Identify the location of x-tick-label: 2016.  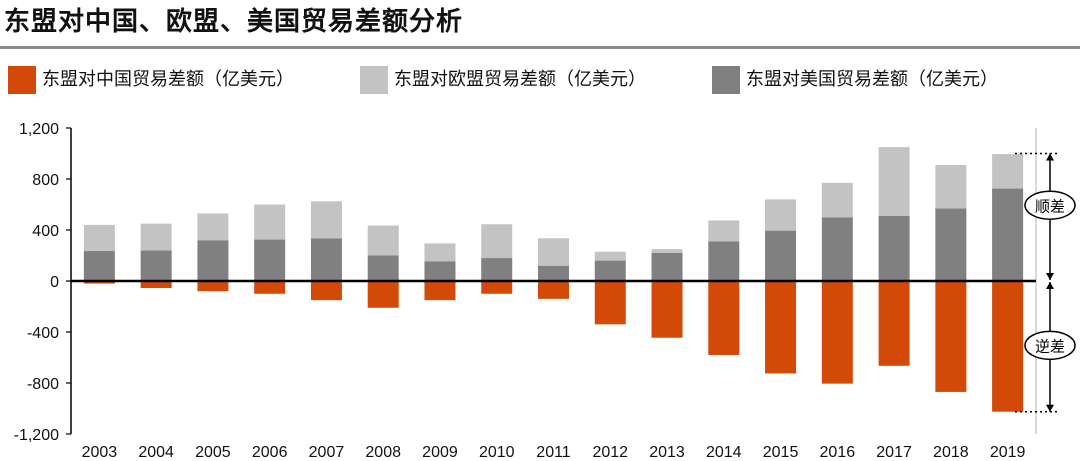
(838, 452).